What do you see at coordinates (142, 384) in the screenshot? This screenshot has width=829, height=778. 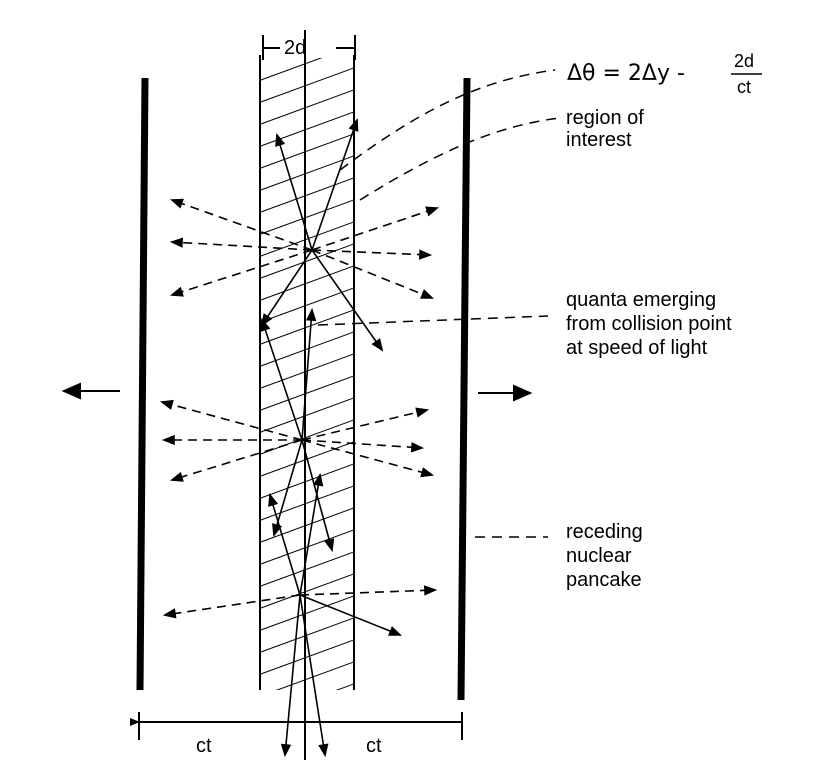 I see `left-nuclear-pancake` at bounding box center [142, 384].